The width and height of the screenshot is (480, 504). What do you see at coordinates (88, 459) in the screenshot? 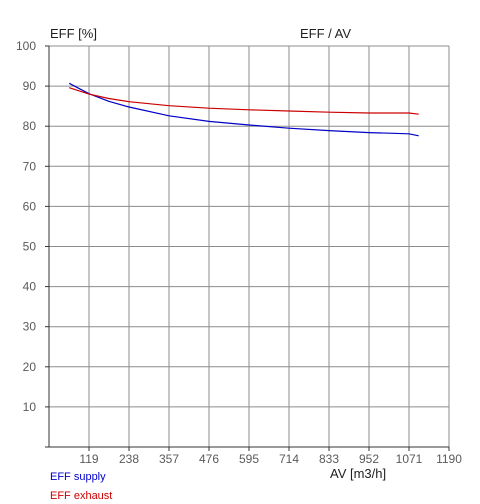
I see `x-tick-label: 119` at bounding box center [88, 459].